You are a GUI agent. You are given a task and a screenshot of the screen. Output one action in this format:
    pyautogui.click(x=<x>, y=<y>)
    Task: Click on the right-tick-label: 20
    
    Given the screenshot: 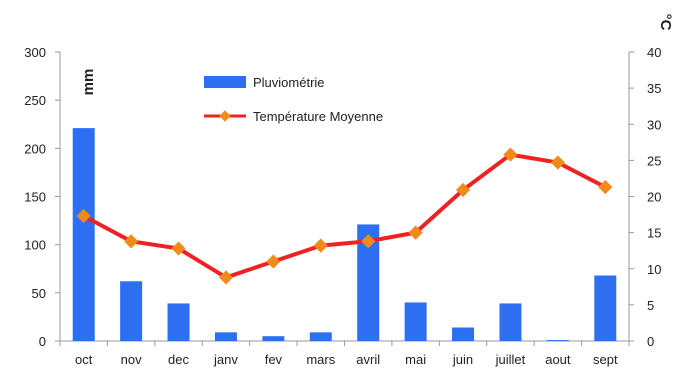 What is the action you would take?
    pyautogui.click(x=654, y=197)
    